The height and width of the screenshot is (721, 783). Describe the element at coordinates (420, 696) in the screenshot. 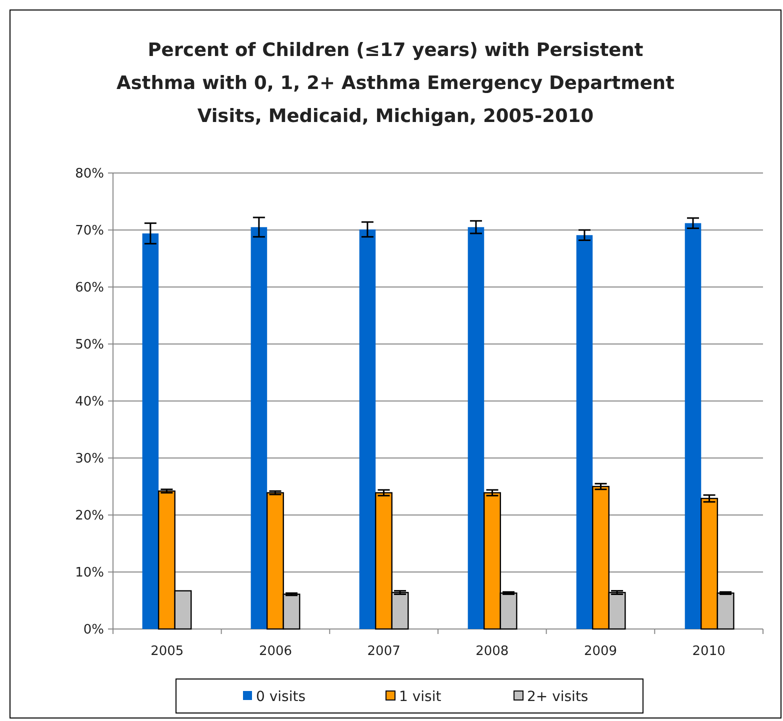

I see `legend-label: 1 visit` at that location.